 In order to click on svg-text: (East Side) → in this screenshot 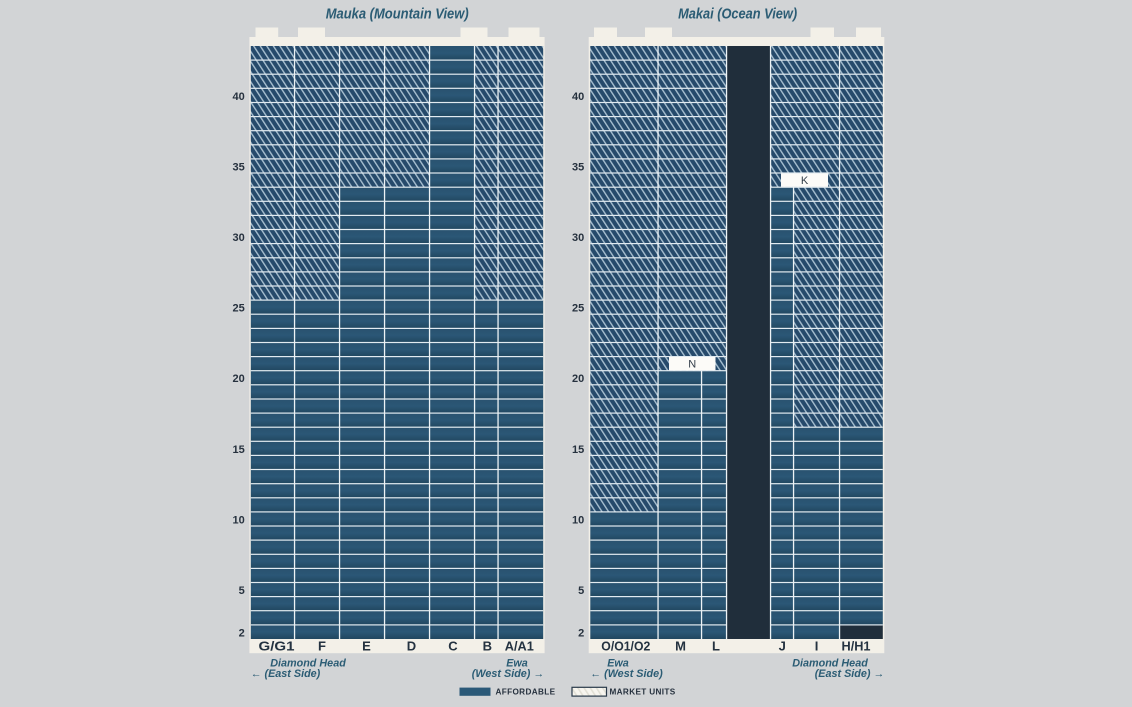, I will do `click(850, 674)`.